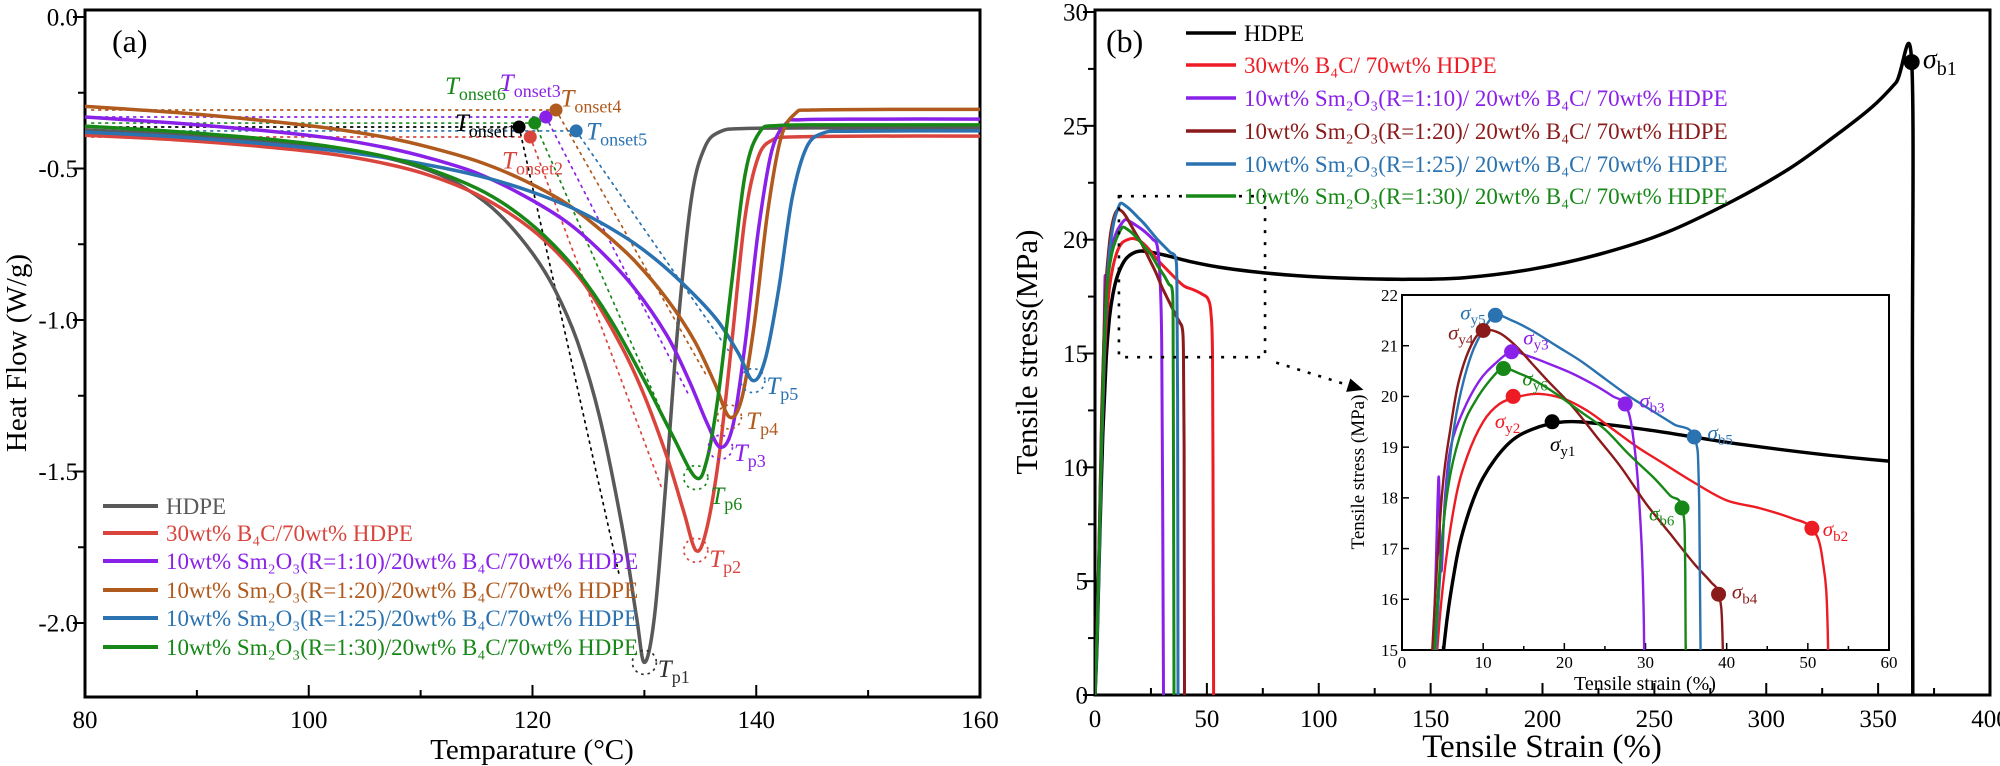 The width and height of the screenshot is (2000, 766). What do you see at coordinates (732, 567) in the screenshot?
I see `peak-label-2-subscript: p2` at bounding box center [732, 567].